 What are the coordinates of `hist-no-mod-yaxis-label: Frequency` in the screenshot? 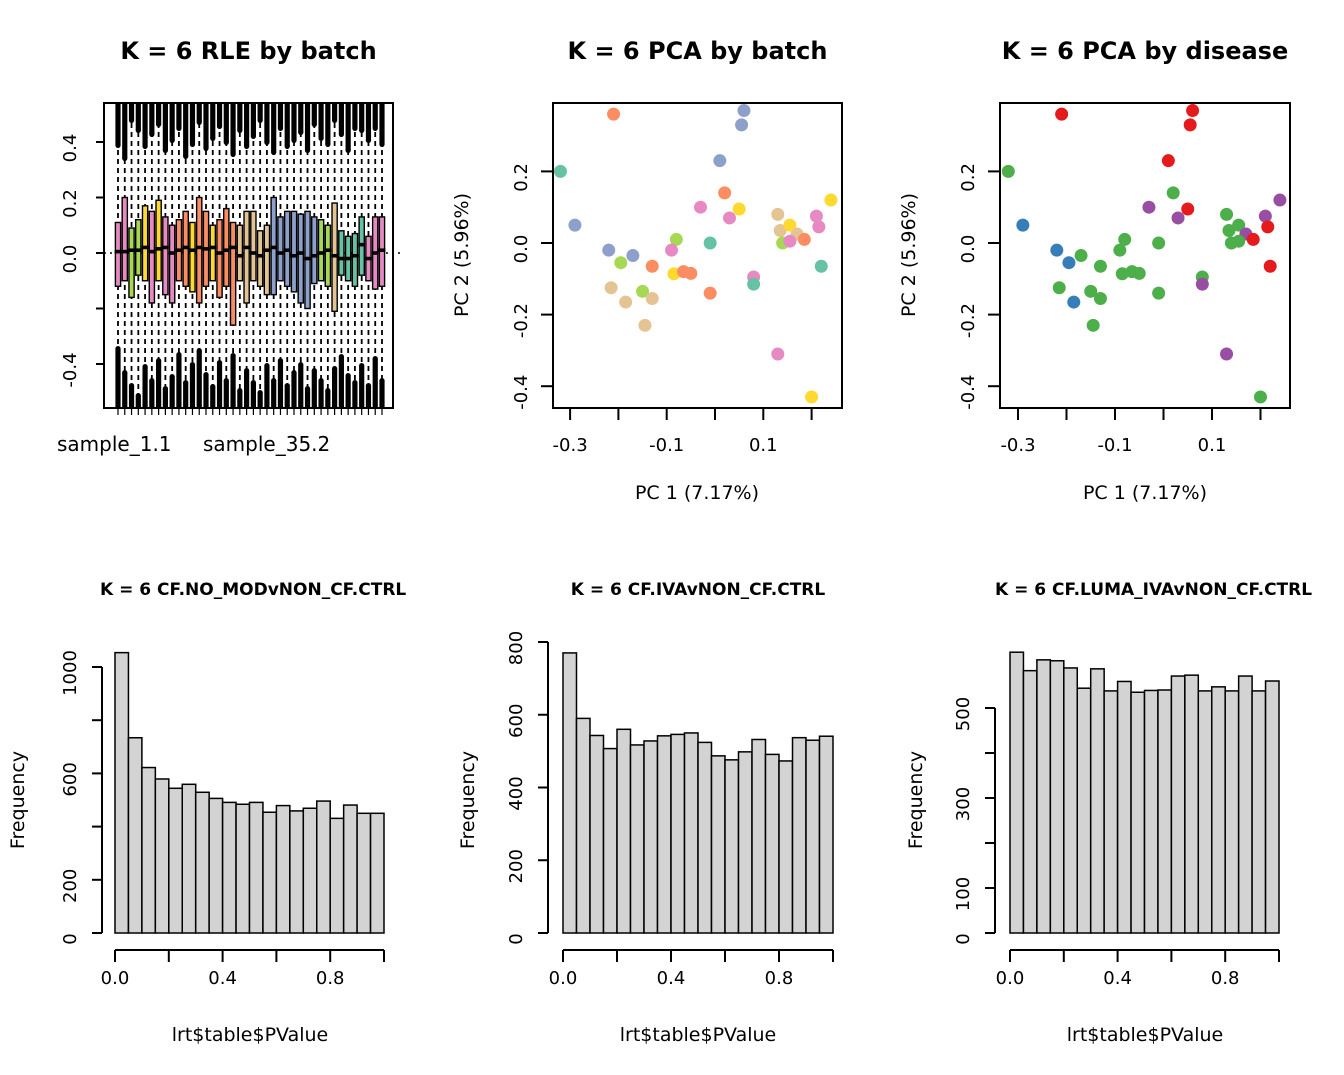 It's located at (18, 800).